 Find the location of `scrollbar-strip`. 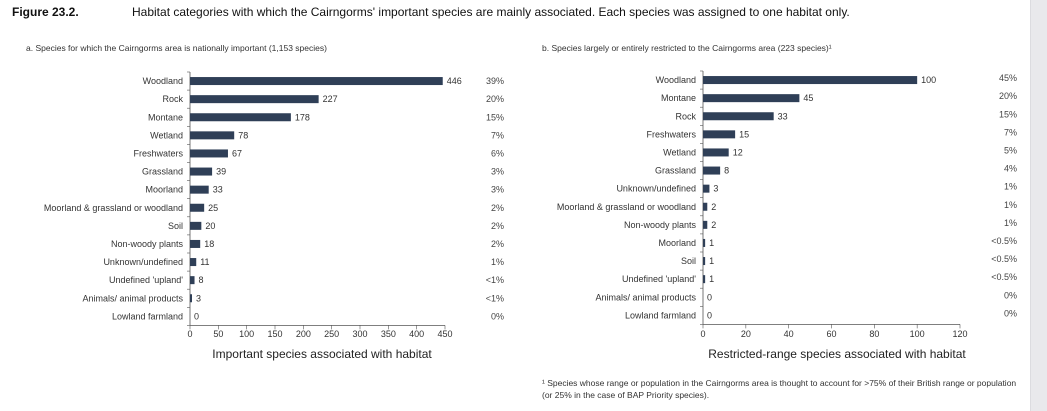

scrollbar-strip is located at coordinates (1038, 205).